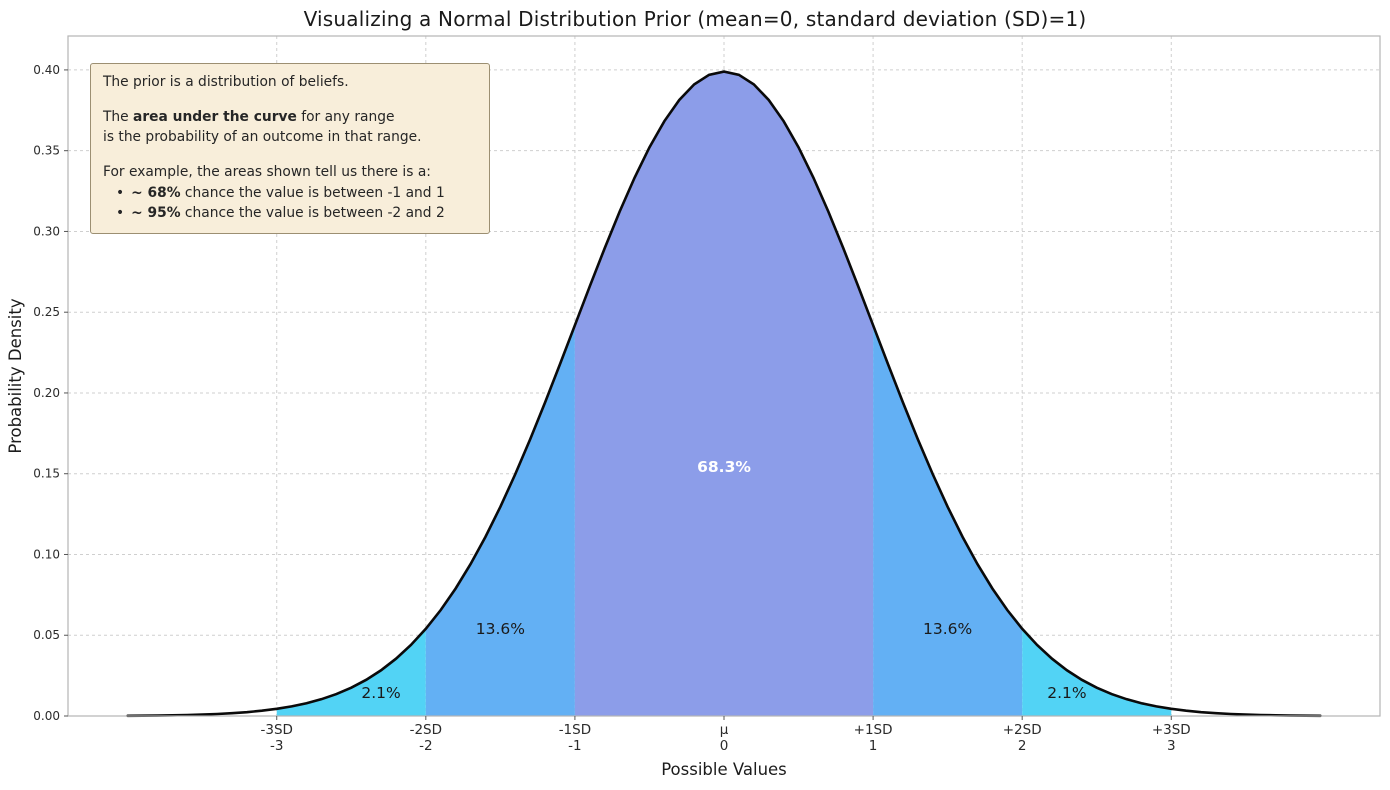  Describe the element at coordinates (156, 192) in the screenshot. I see `note-bold-68: ~ 68%` at that location.